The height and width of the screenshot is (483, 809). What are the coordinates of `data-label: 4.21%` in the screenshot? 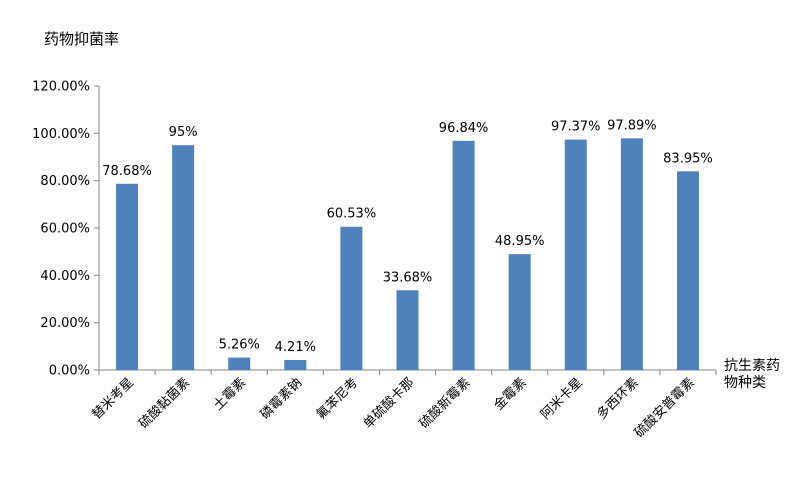 It's located at (295, 347).